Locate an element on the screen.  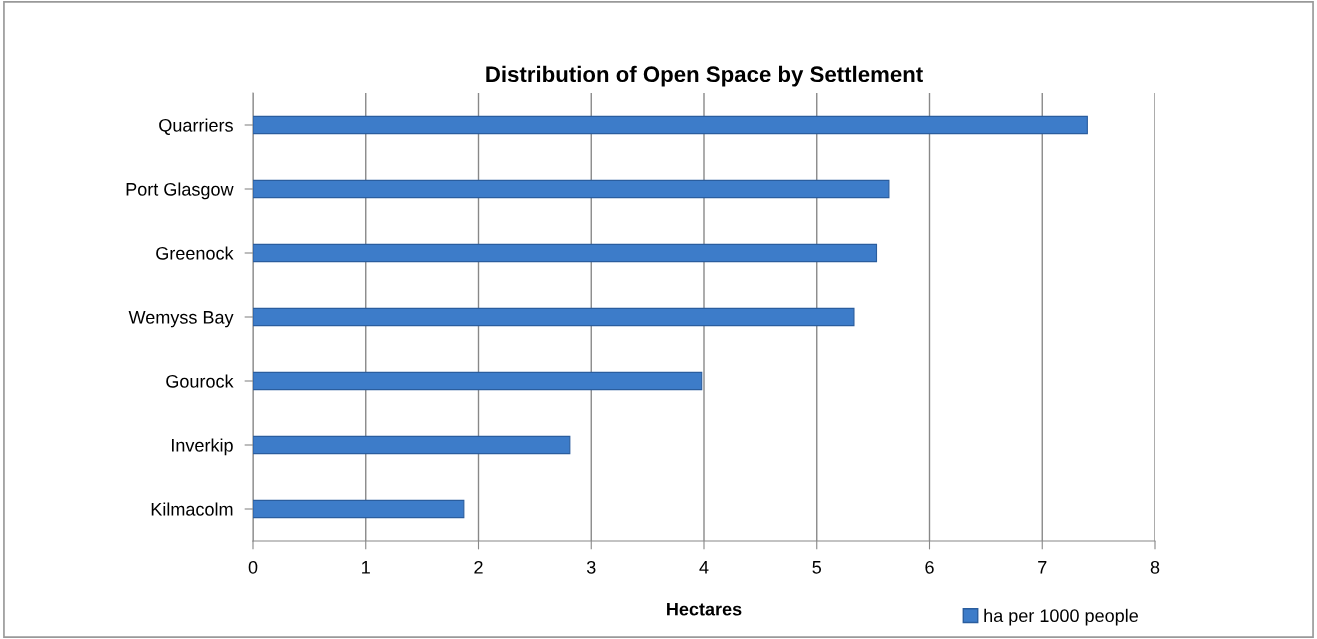
x-tick-label: 5 is located at coordinates (817, 567).